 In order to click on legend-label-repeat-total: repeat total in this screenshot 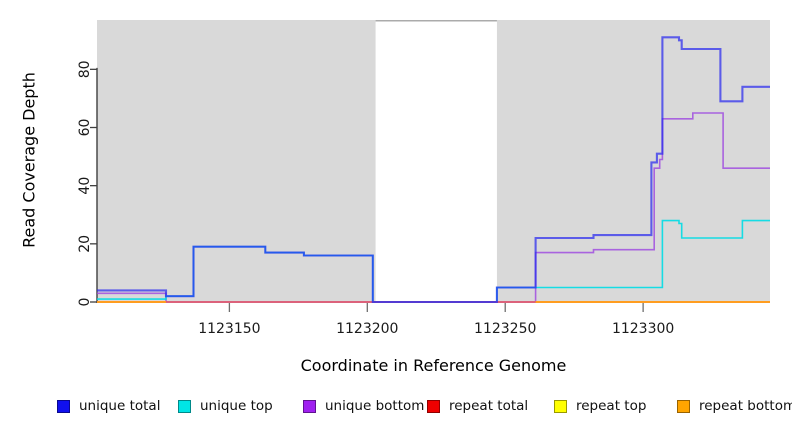, I will do `click(489, 406)`.